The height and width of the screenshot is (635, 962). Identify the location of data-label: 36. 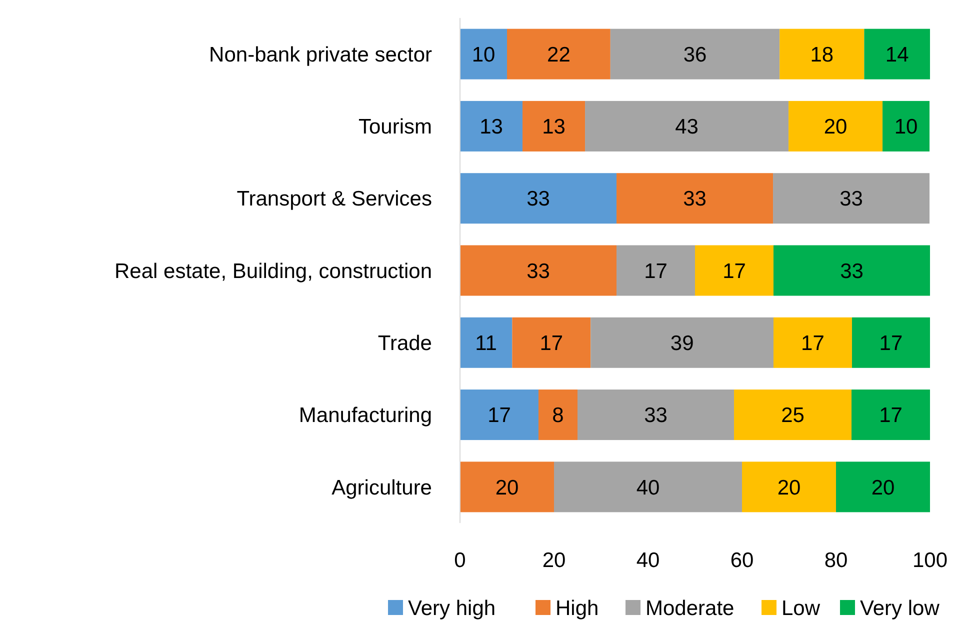
(695, 54).